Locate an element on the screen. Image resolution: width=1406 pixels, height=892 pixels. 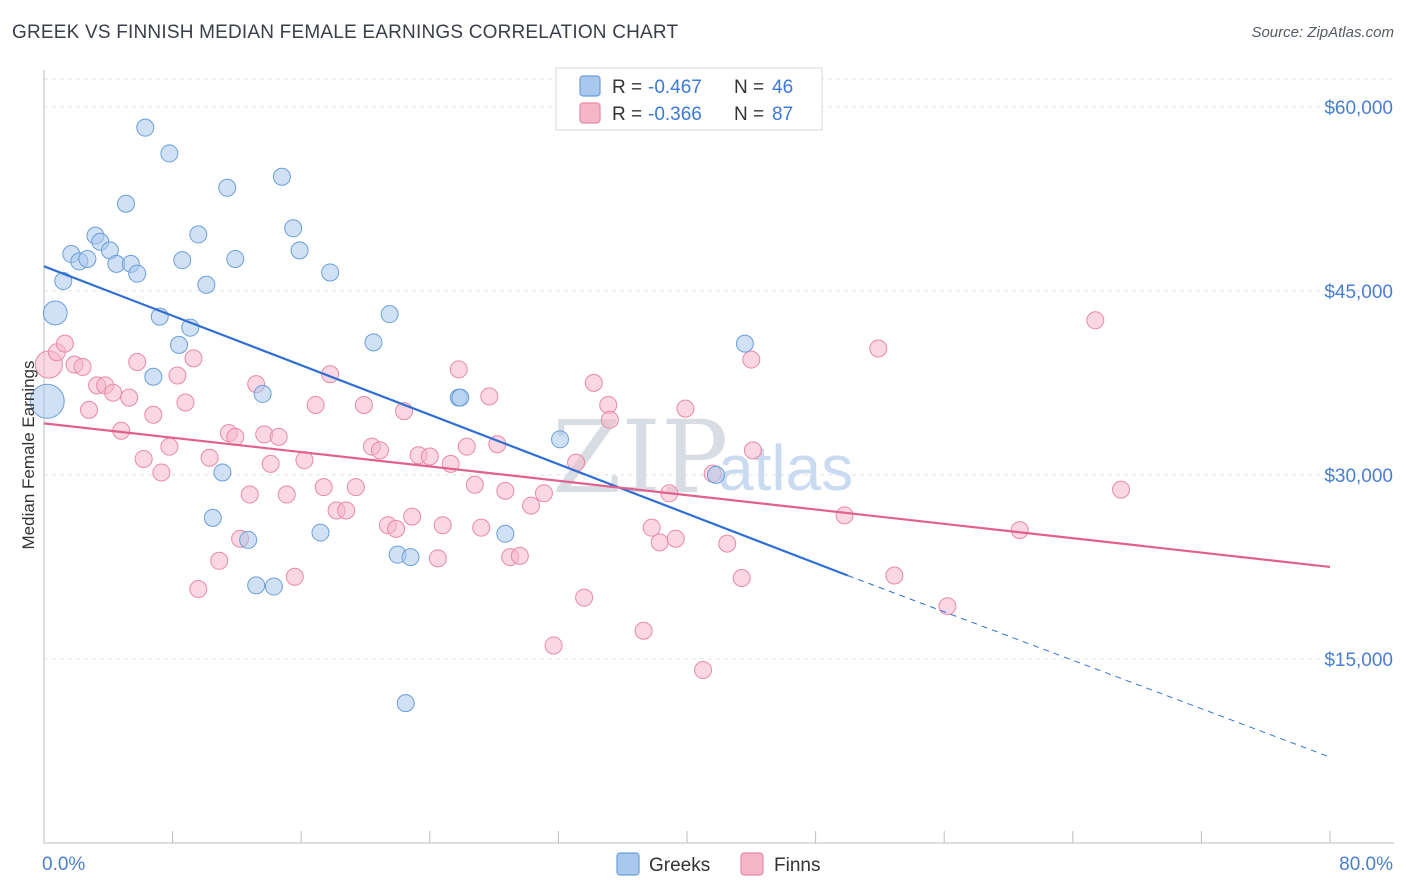
bottom-legend-swatch-greeks is located at coordinates (628, 864).